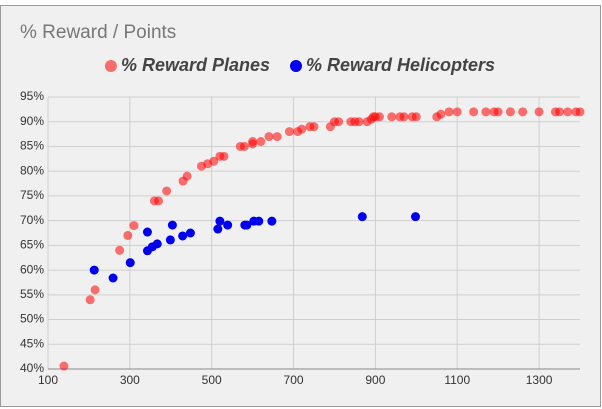 The image size is (602, 409). I want to click on y-tick-label: 85%, so click(32, 146).